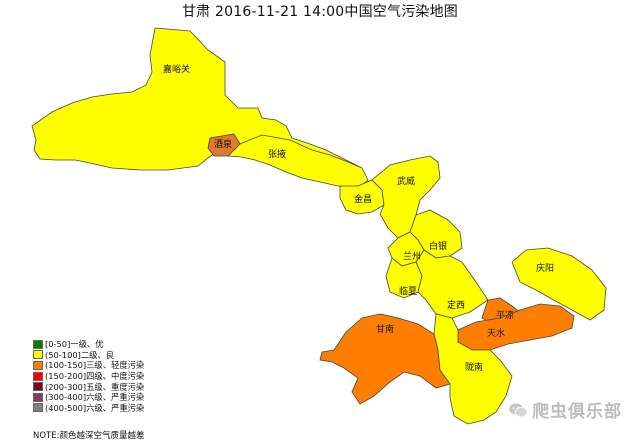  Describe the element at coordinates (545, 268) in the screenshot. I see `label-qingyang: 庆阳` at that location.